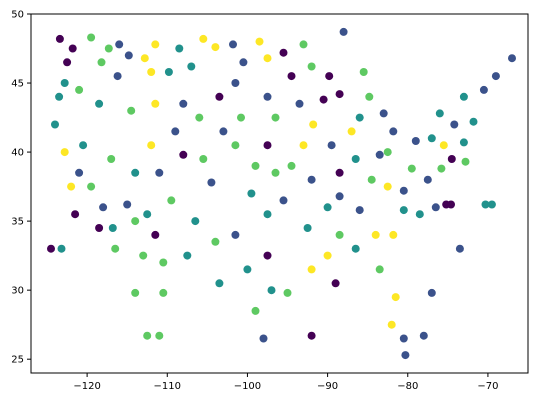 This screenshot has height=404, width=546. Describe the element at coordinates (17, 291) in the screenshot. I see `y-tick-label: 30` at that location.